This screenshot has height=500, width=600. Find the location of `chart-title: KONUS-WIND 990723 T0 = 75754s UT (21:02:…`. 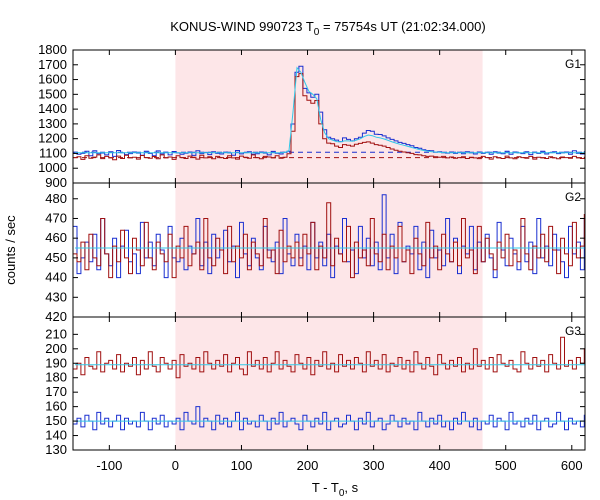

chart-title: KONUS-WIND 990723 T0 = 75754s UT (21:02:… is located at coordinates (327, 28).